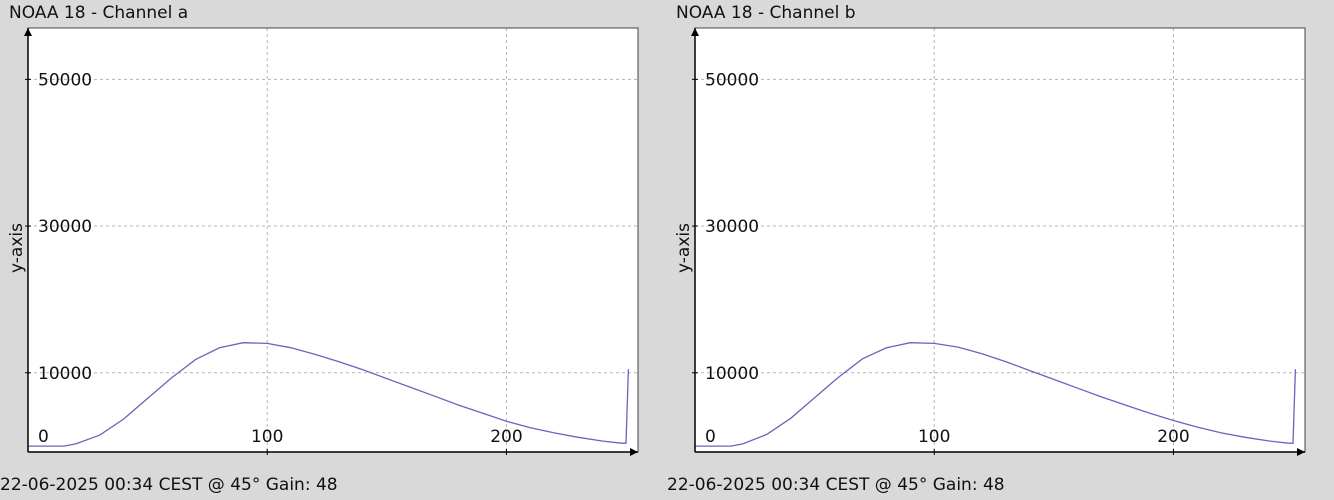 The image size is (1334, 500). What do you see at coordinates (766, 13) in the screenshot?
I see `chart-title: NOAA 18 - Channel b` at bounding box center [766, 13].